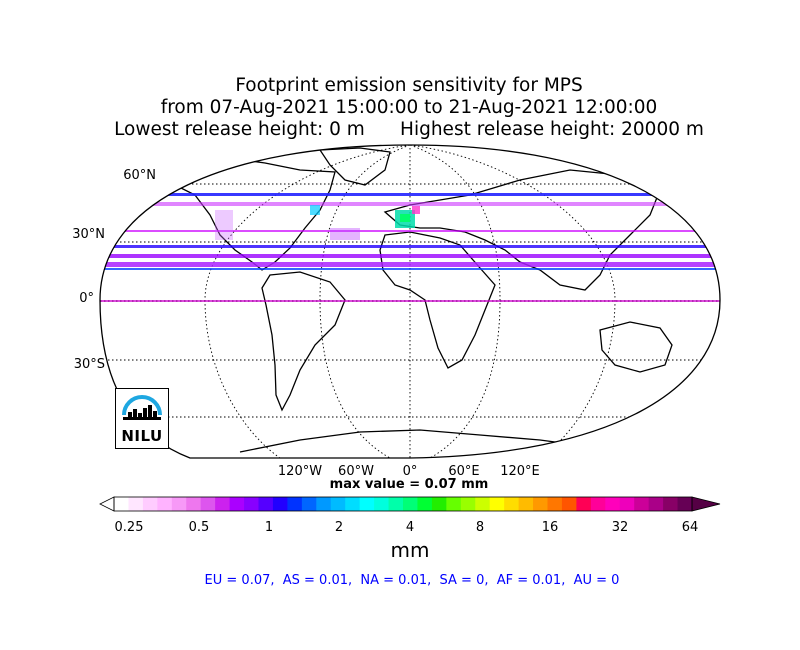 The image size is (800, 650). What do you see at coordinates (86, 298) in the screenshot?
I see `lat-label-0: 0°` at bounding box center [86, 298].